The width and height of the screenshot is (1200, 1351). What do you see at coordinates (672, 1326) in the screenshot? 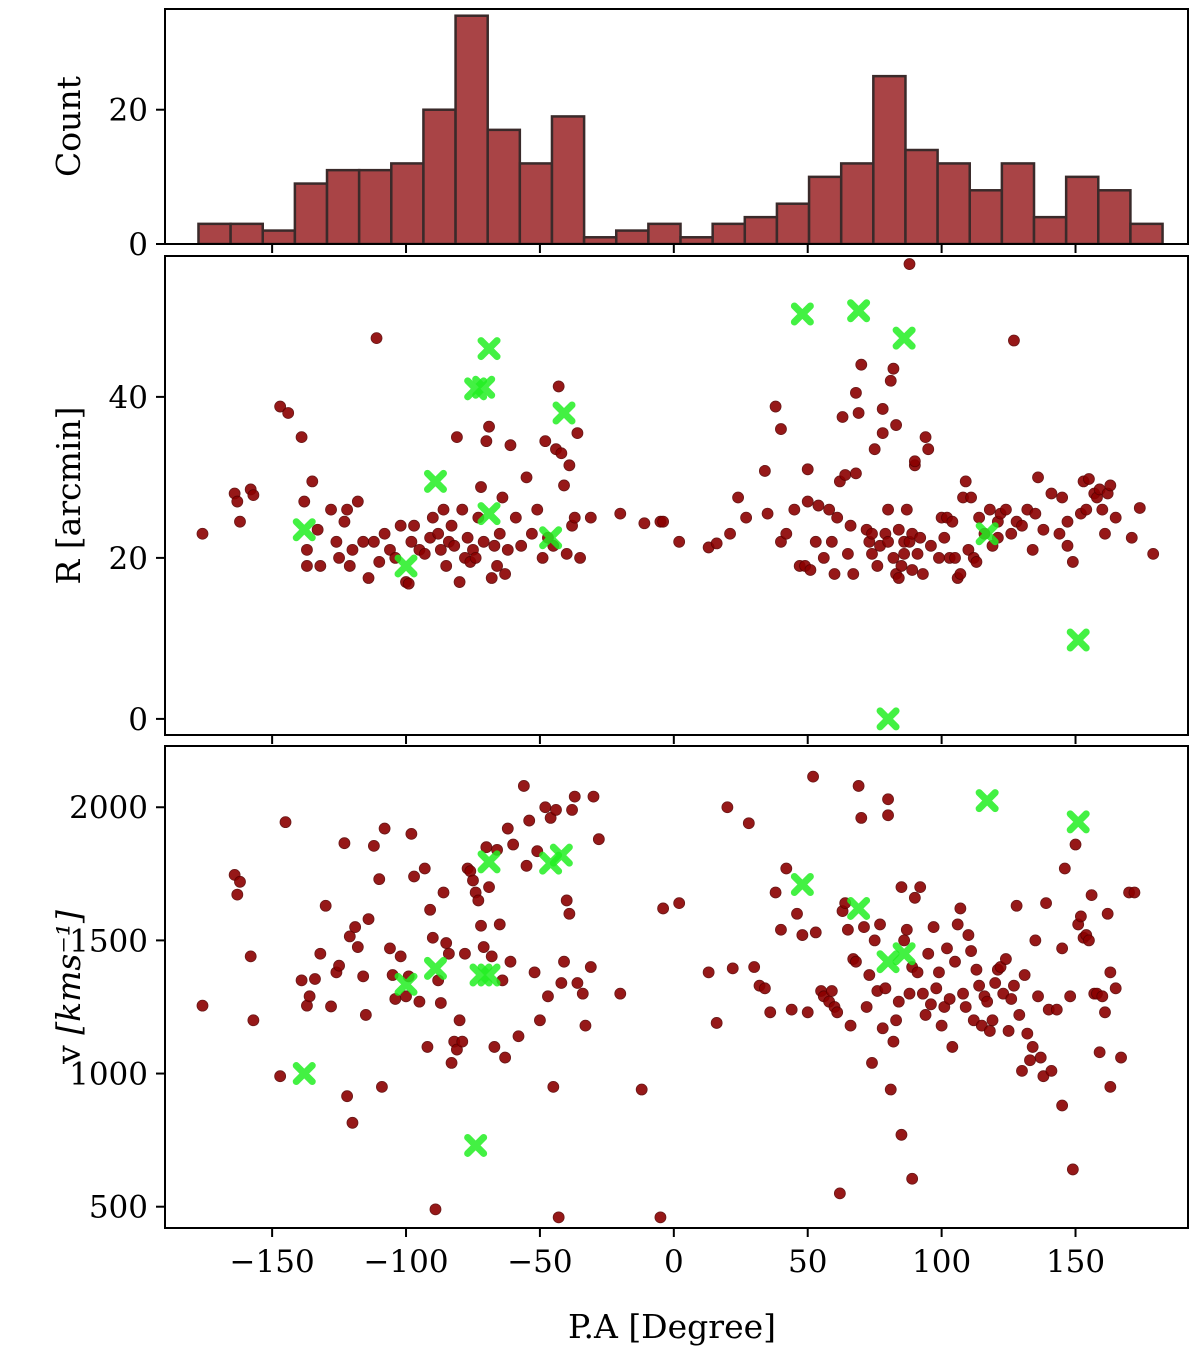
I see `x-axis-label: P.A [Degree]` at bounding box center [672, 1326].